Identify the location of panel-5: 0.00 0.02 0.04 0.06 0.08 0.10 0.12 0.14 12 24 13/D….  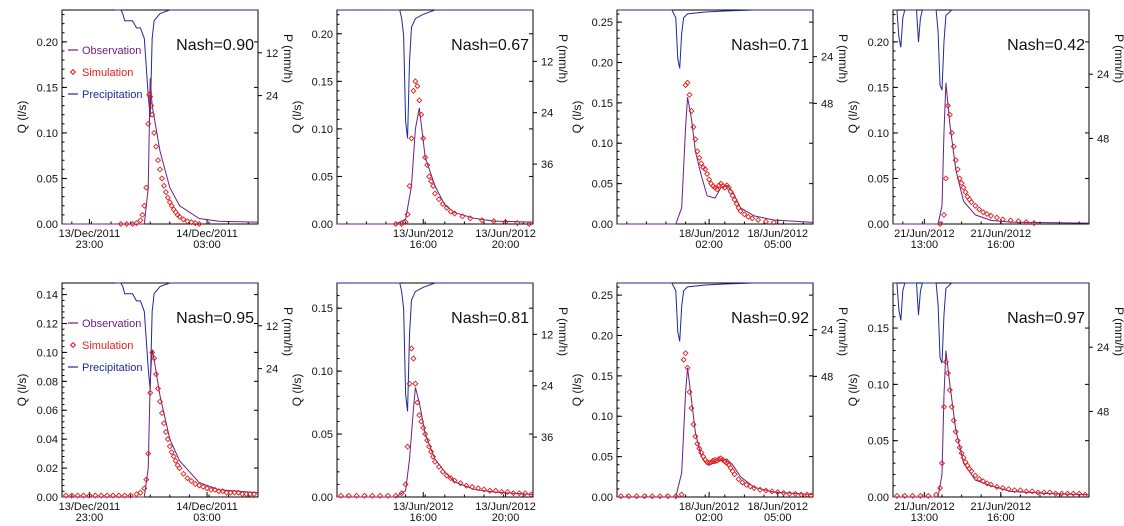
(155, 403).